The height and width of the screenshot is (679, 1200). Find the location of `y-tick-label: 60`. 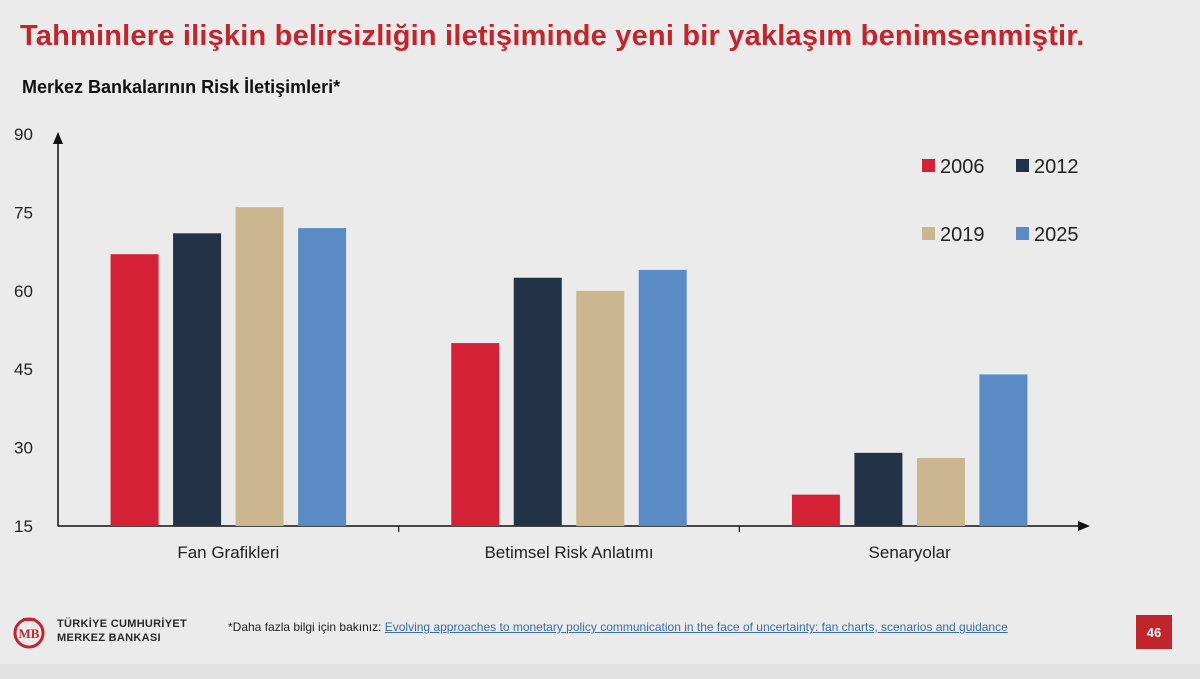

y-tick-label: 60 is located at coordinates (23, 291).